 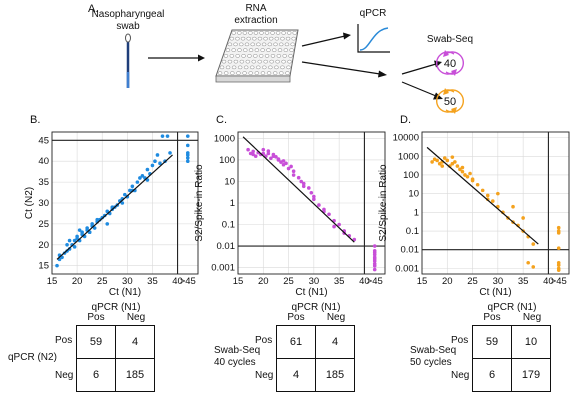 I want to click on arrow-rna-to-qpcr, so click(x=323, y=41).